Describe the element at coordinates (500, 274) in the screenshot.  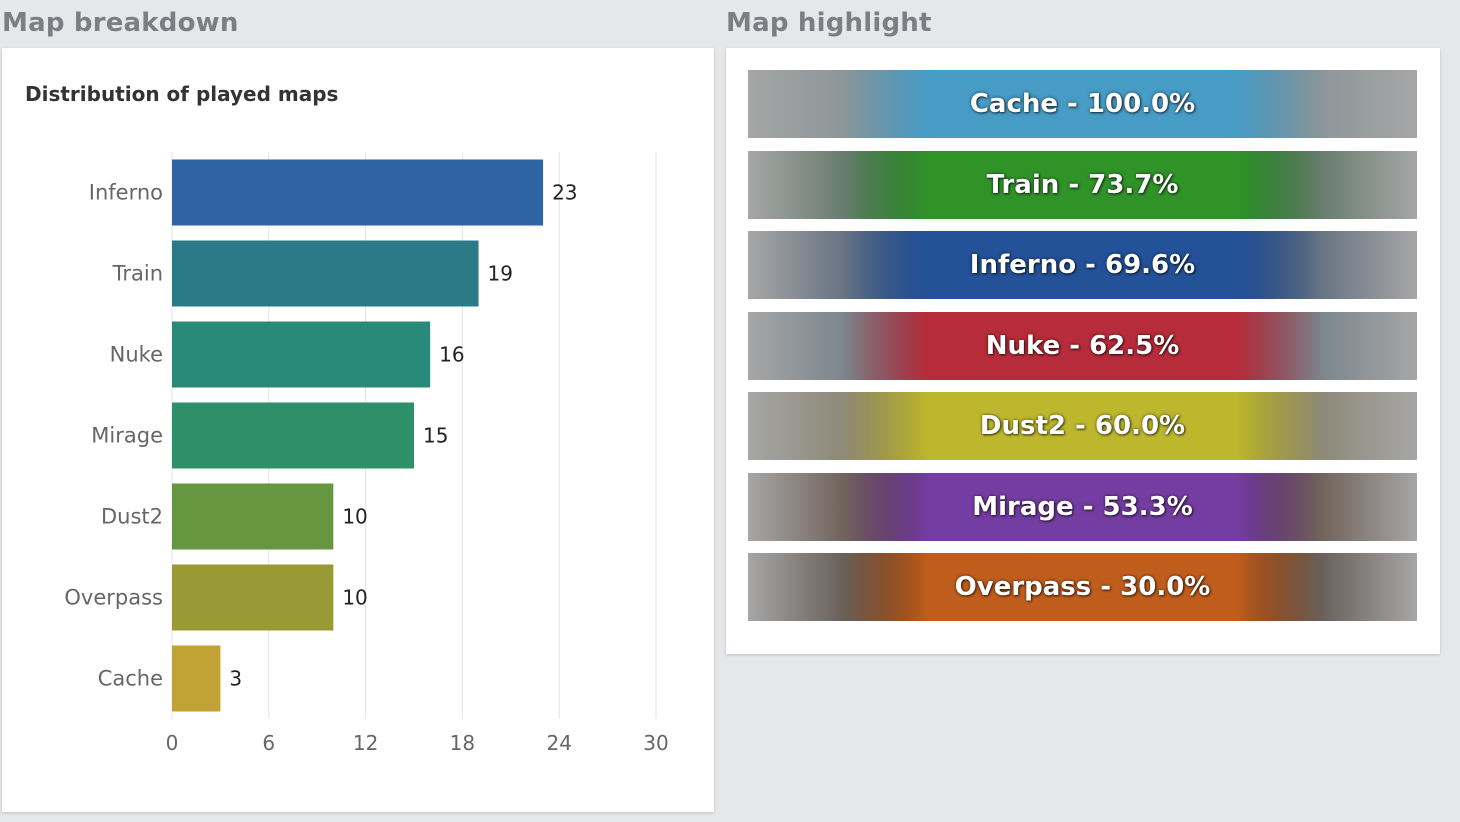
I see `data-label: 19` at that location.